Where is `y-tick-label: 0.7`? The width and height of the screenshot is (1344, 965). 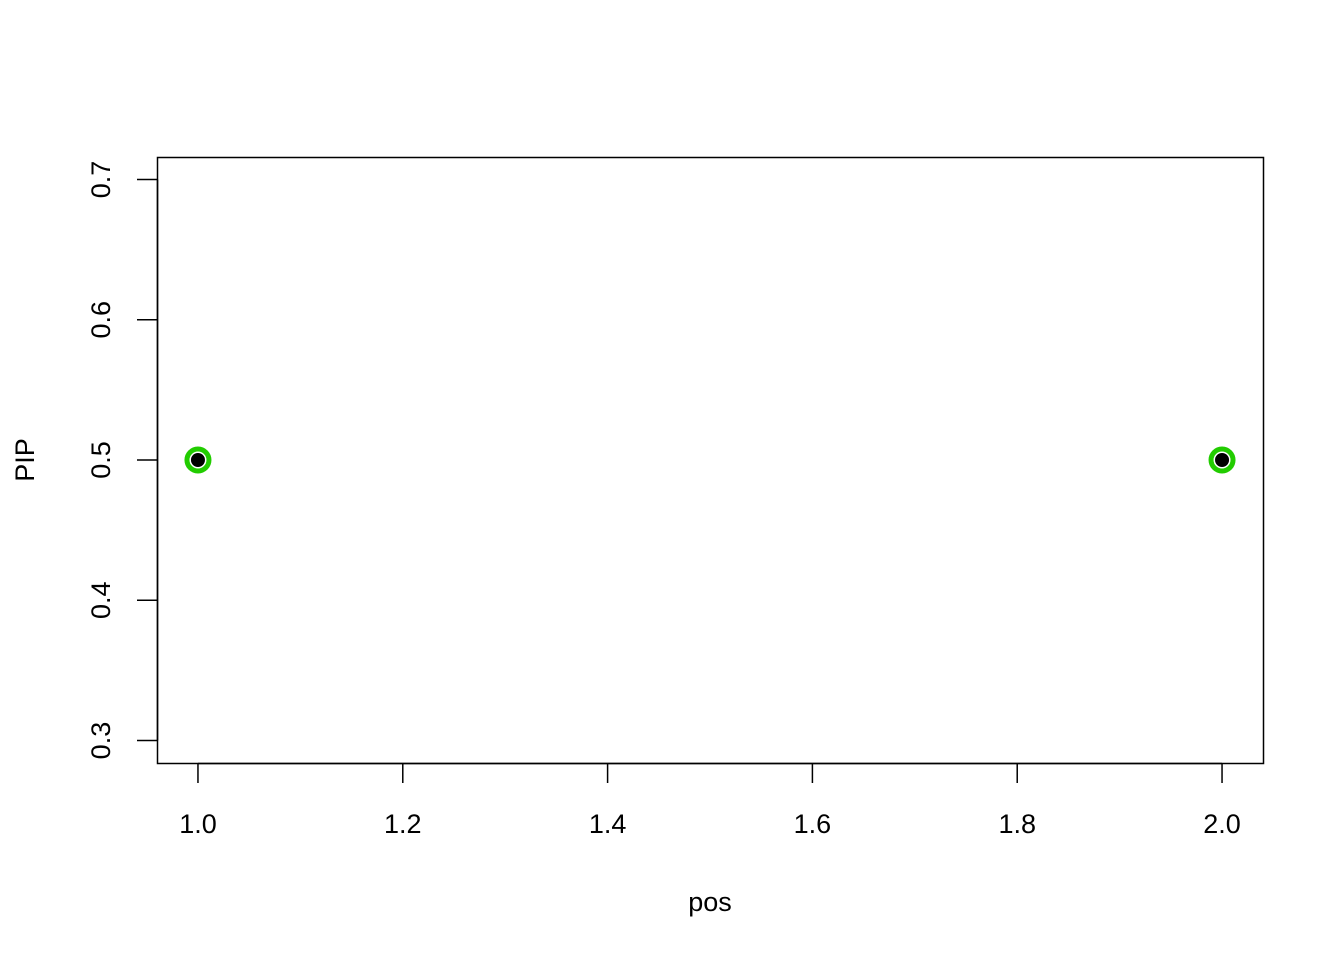 y-tick-label: 0.7 is located at coordinates (101, 180).